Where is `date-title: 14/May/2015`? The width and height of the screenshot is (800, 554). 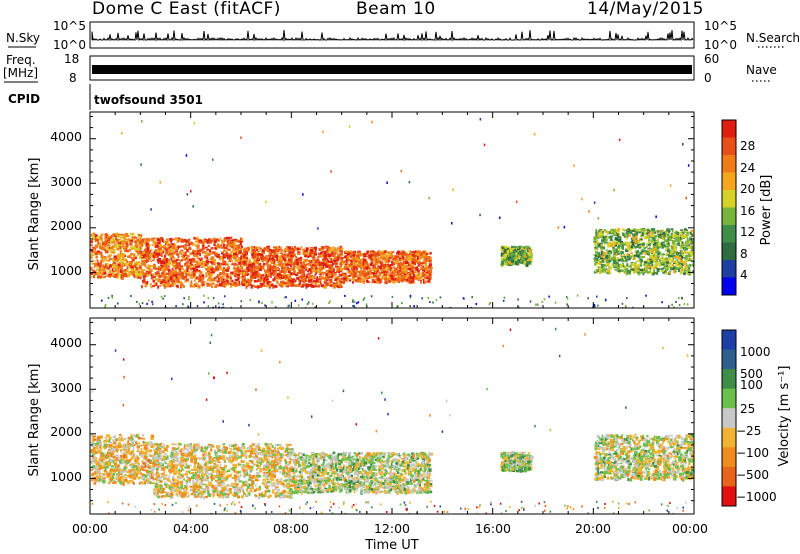
date-title: 14/May/2015 is located at coordinates (645, 9).